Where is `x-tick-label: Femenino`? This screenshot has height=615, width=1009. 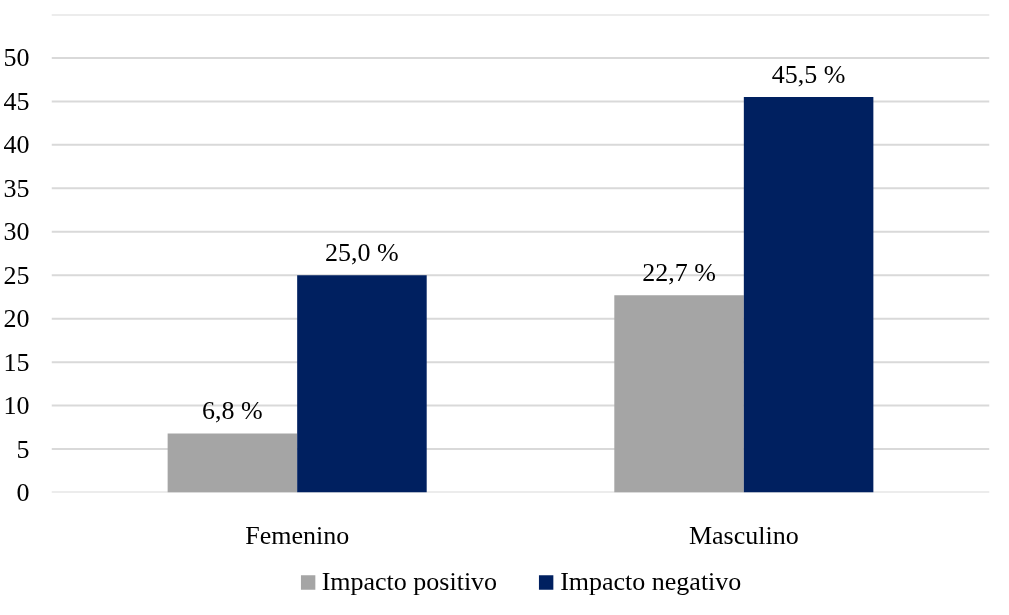
x-tick-label: Femenino is located at coordinates (297, 535).